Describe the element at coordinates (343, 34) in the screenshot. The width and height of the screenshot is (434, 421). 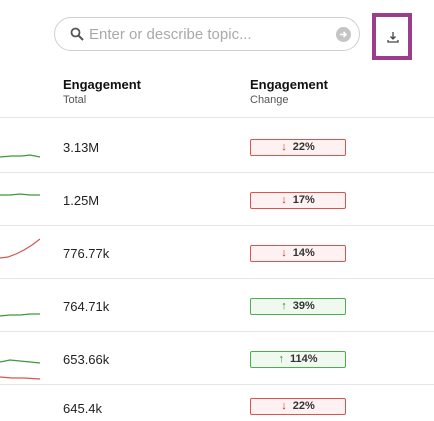
I see `submit-arrow-icon` at that location.